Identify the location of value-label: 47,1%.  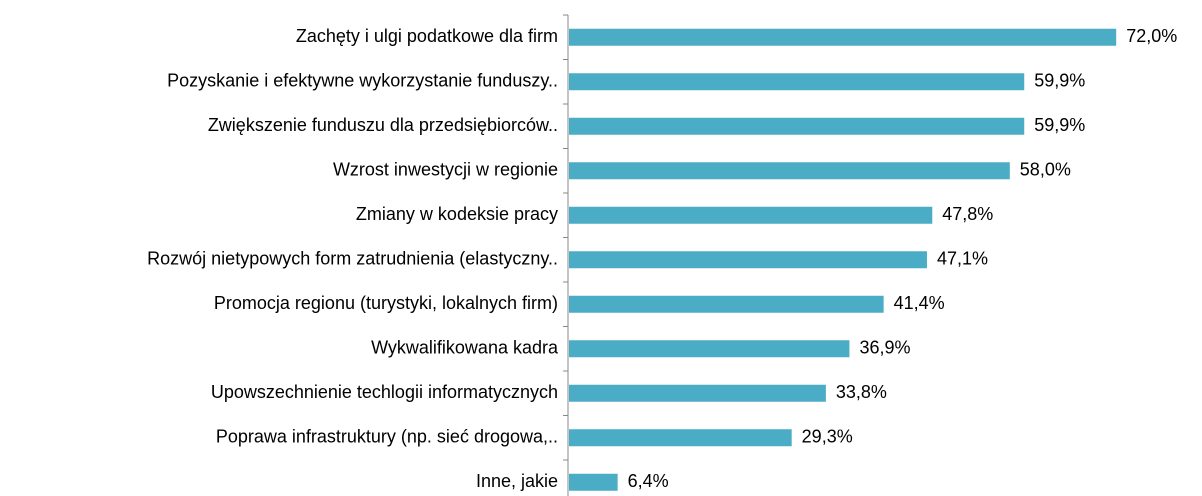
(962, 259).